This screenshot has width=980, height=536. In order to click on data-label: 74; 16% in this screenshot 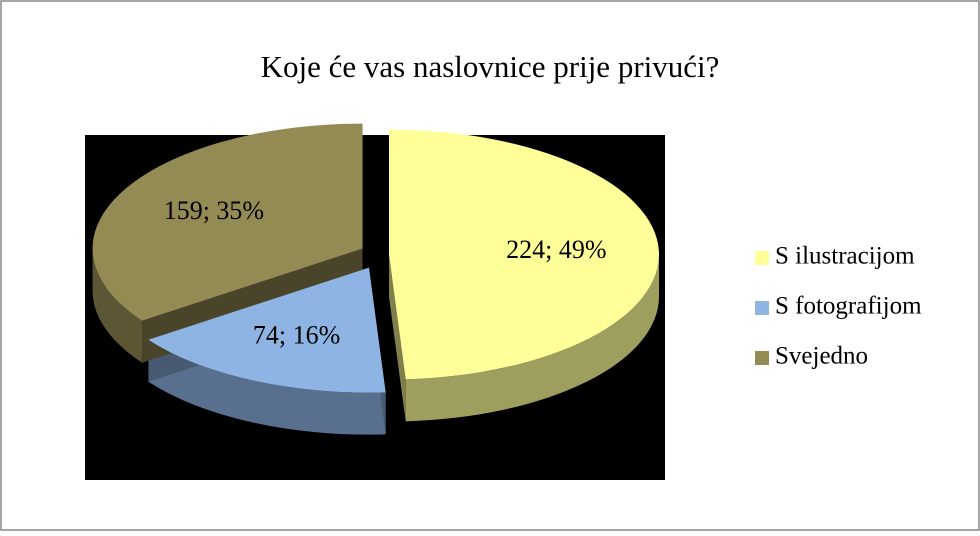, I will do `click(296, 334)`.